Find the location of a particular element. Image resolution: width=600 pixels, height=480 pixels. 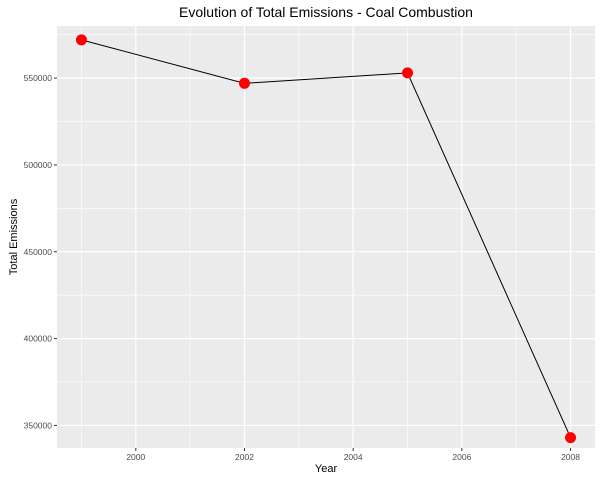

y-axis-title: Total Emissions is located at coordinates (14, 236).